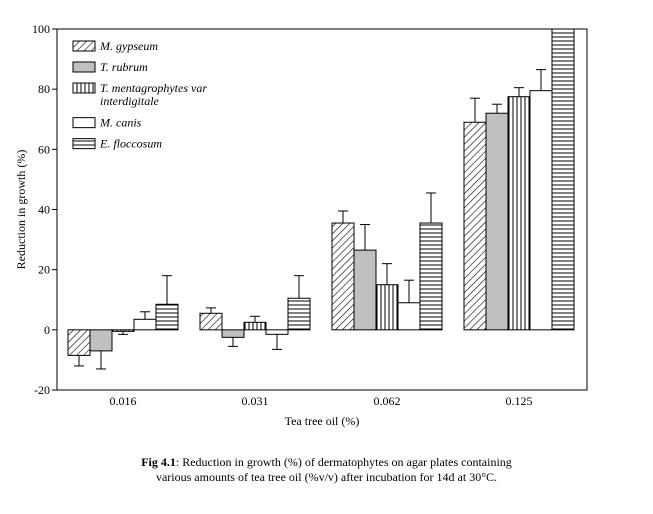 The image size is (653, 514). Describe the element at coordinates (130, 144) in the screenshot. I see `legend-label: E. floccosum` at that location.